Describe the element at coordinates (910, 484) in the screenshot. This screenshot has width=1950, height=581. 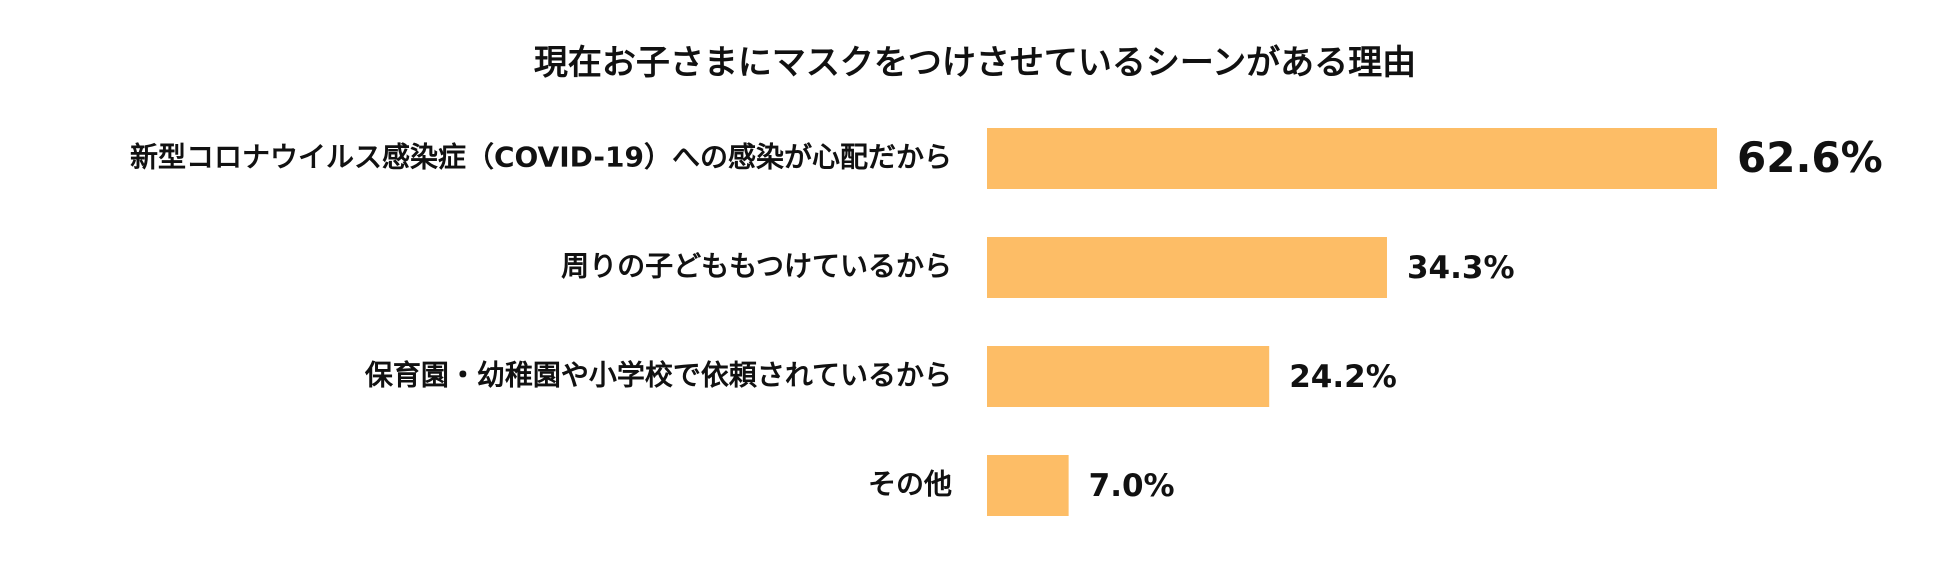
I see `category-label: その他` at that location.